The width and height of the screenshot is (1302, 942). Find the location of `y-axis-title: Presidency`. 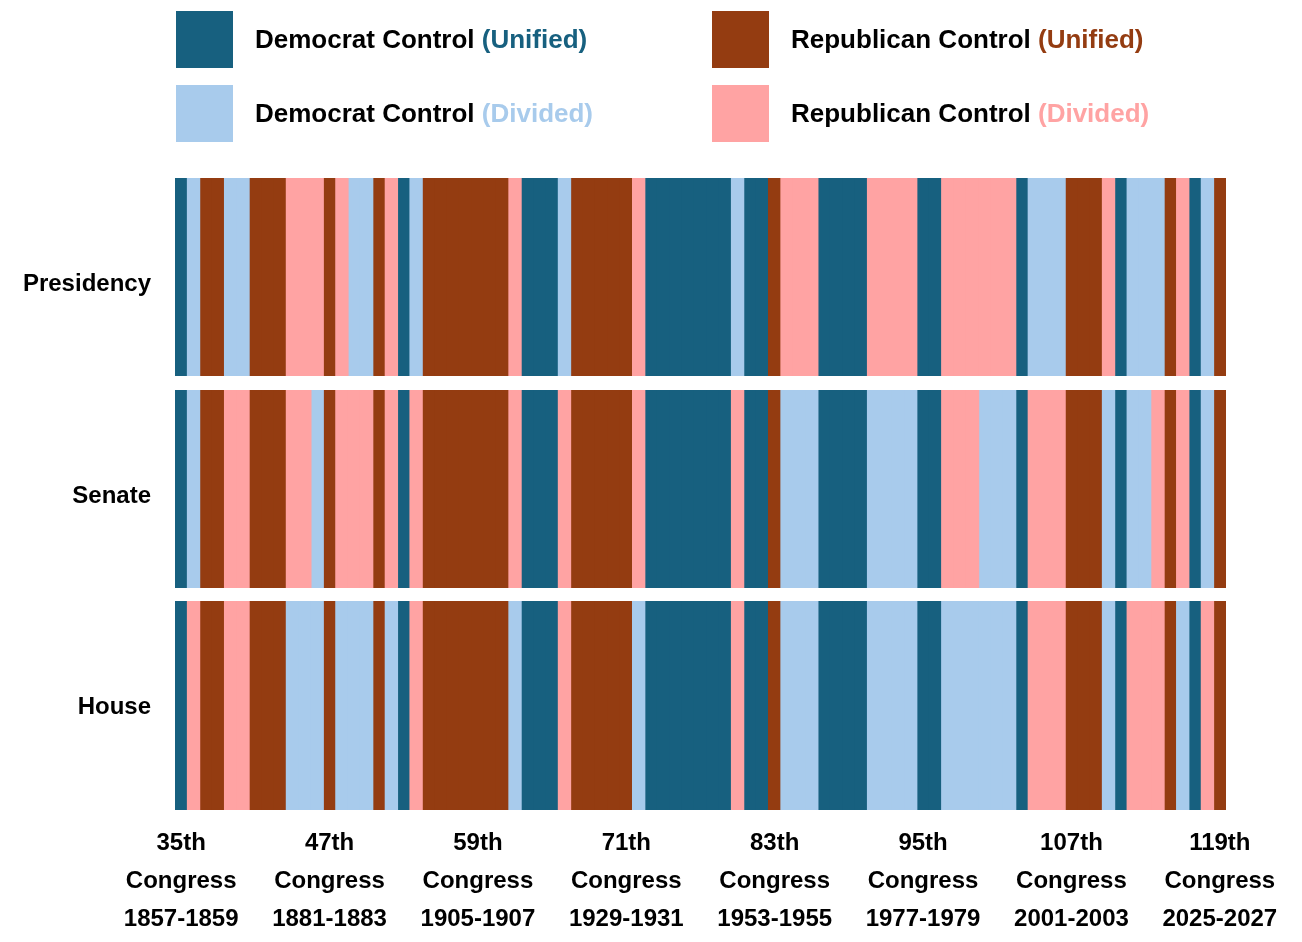

y-axis-title: Presidency is located at coordinates (86, 282).